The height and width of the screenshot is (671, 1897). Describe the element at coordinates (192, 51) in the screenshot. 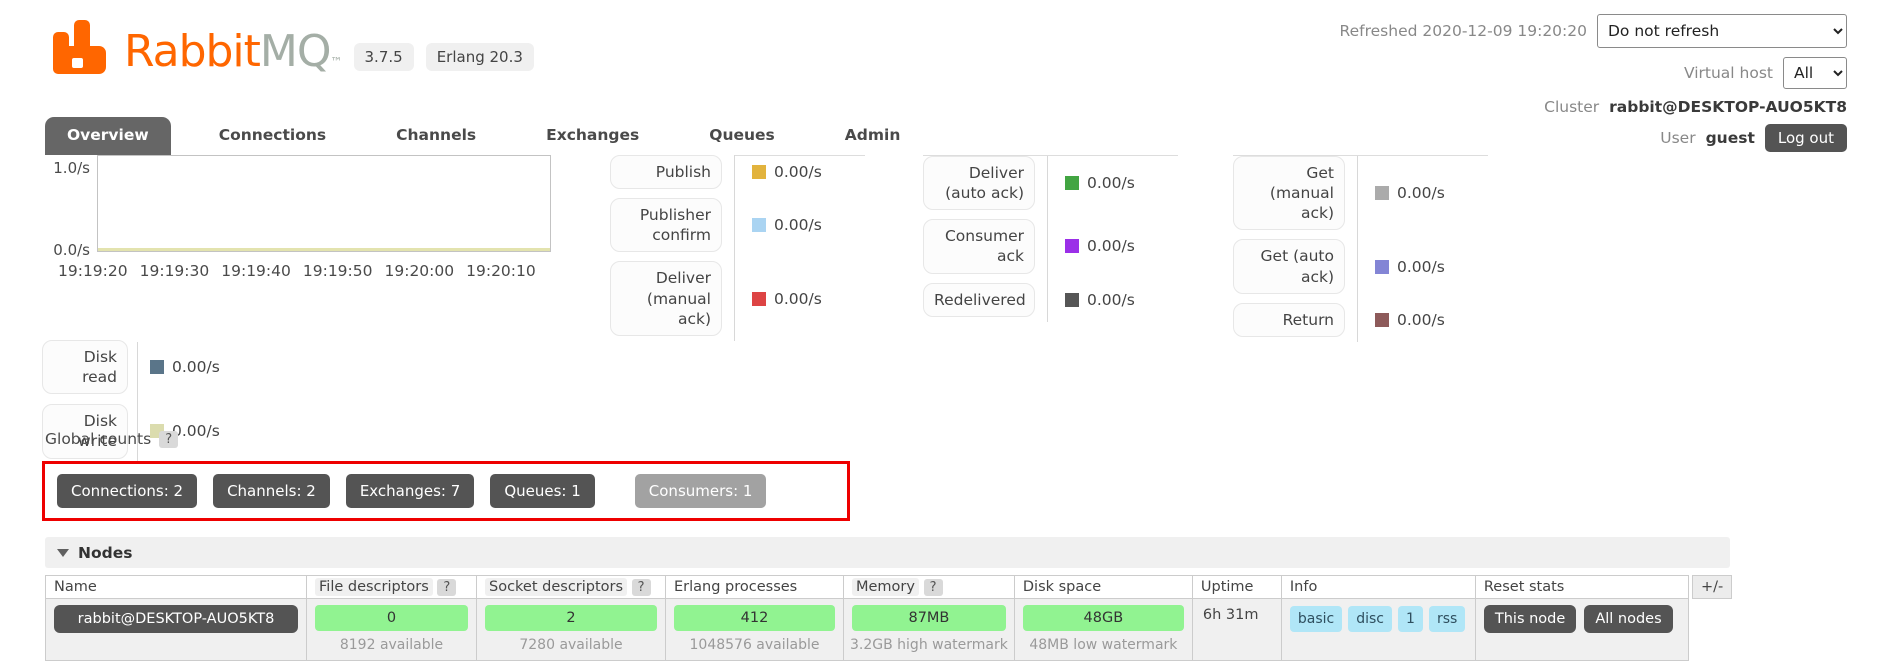

I see `brand-rabbit: Rabbit` at that location.